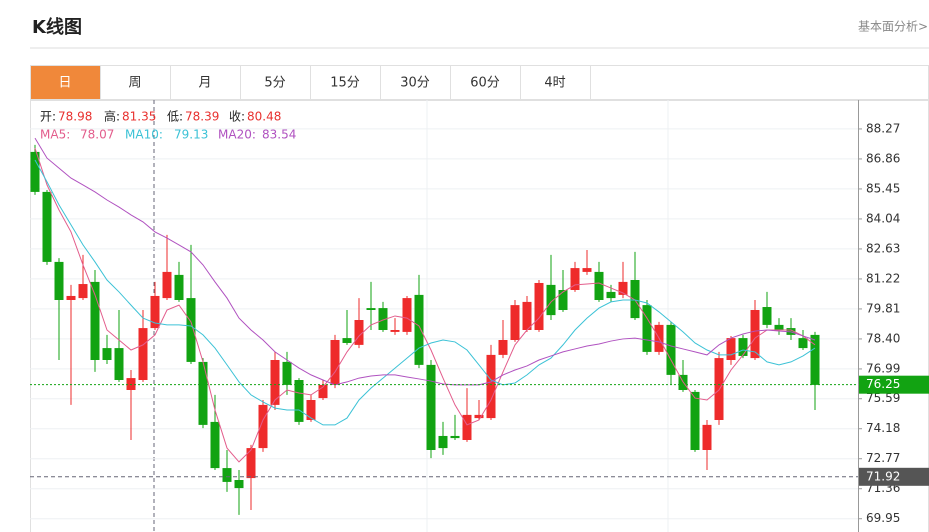  What do you see at coordinates (883, 338) in the screenshot?
I see `y-tick-label: 78.40` at bounding box center [883, 338].